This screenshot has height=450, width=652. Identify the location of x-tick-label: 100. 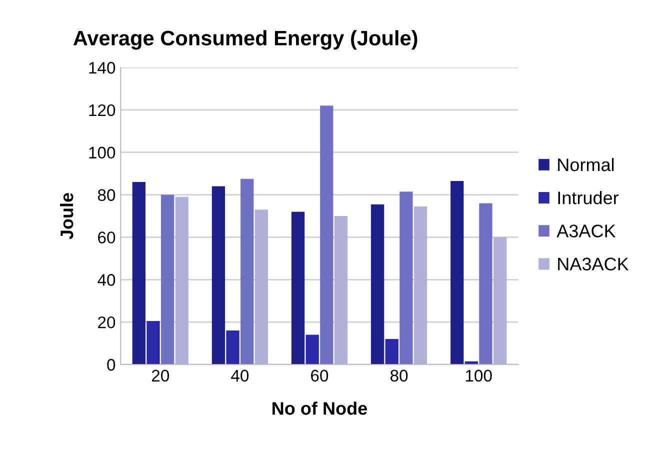
(479, 376).